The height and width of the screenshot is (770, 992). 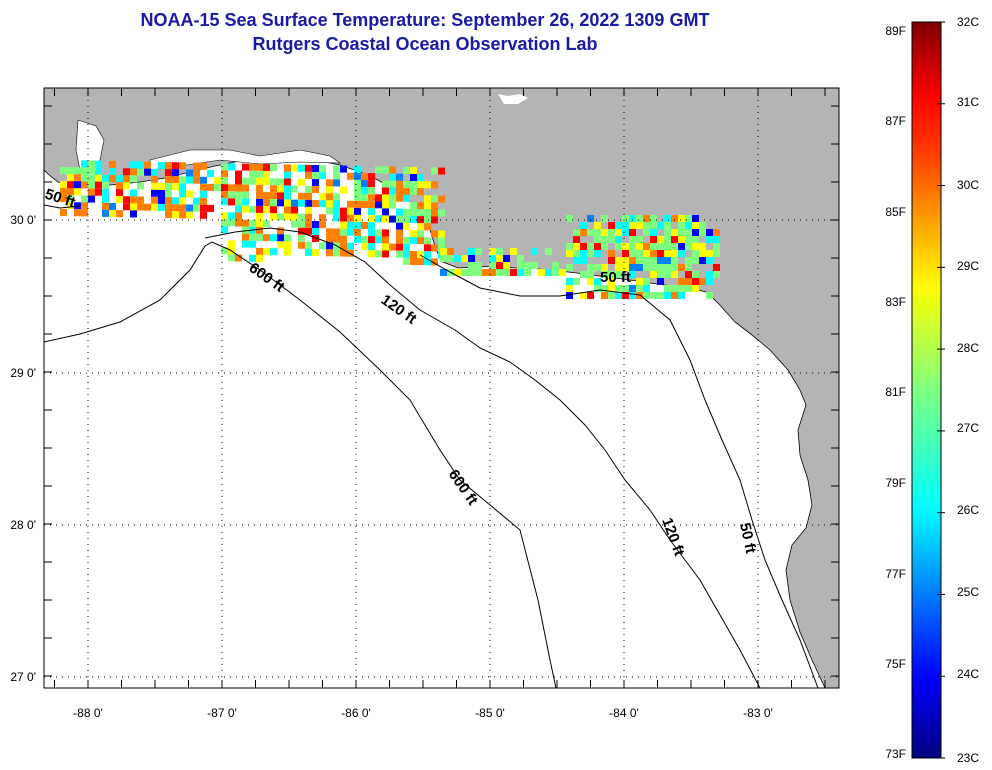 I want to click on colorbar-fahrenheit-labels: 89F 87F 85F 83F 81F 79F 77F 75F 73F, so click(x=895, y=392).